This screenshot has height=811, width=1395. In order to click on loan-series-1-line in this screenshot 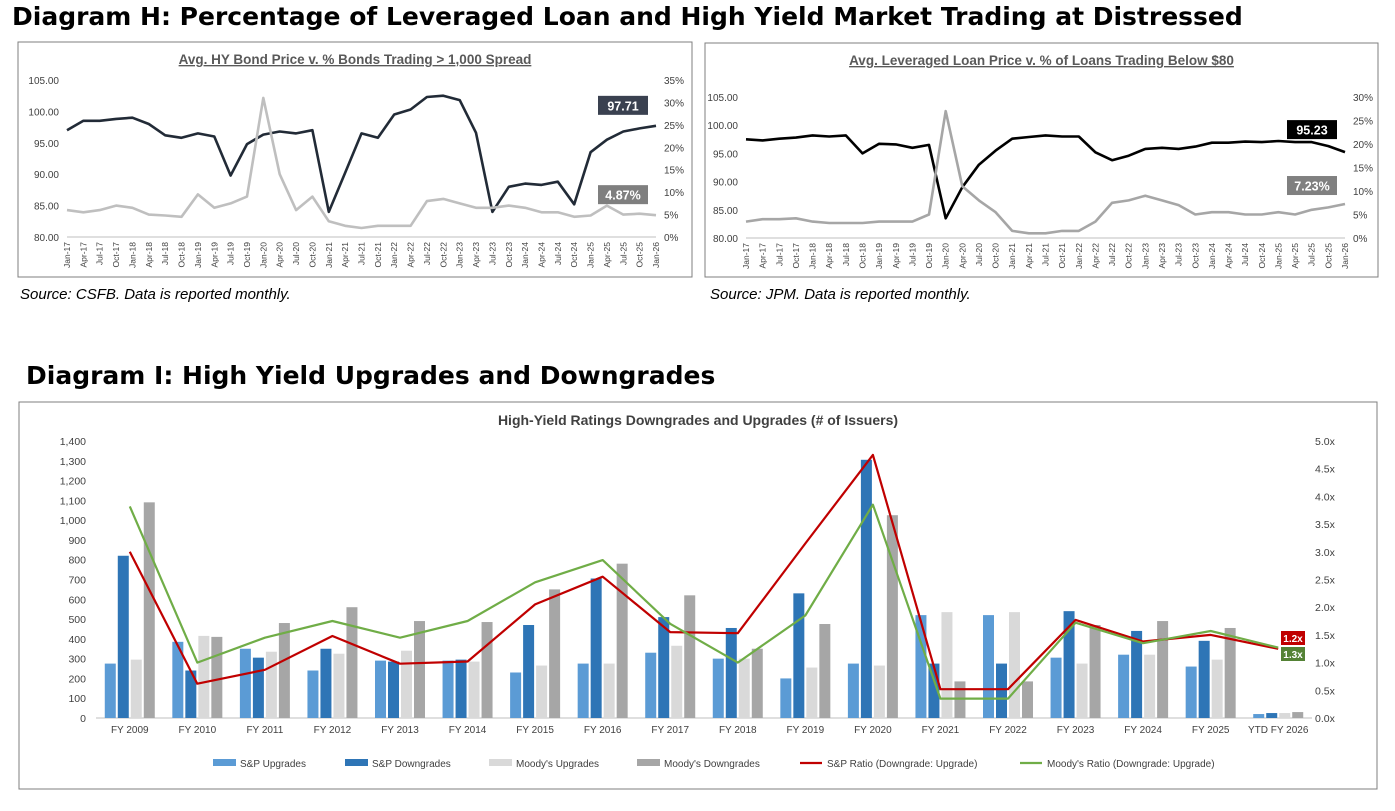, I will do `click(1045, 172)`.